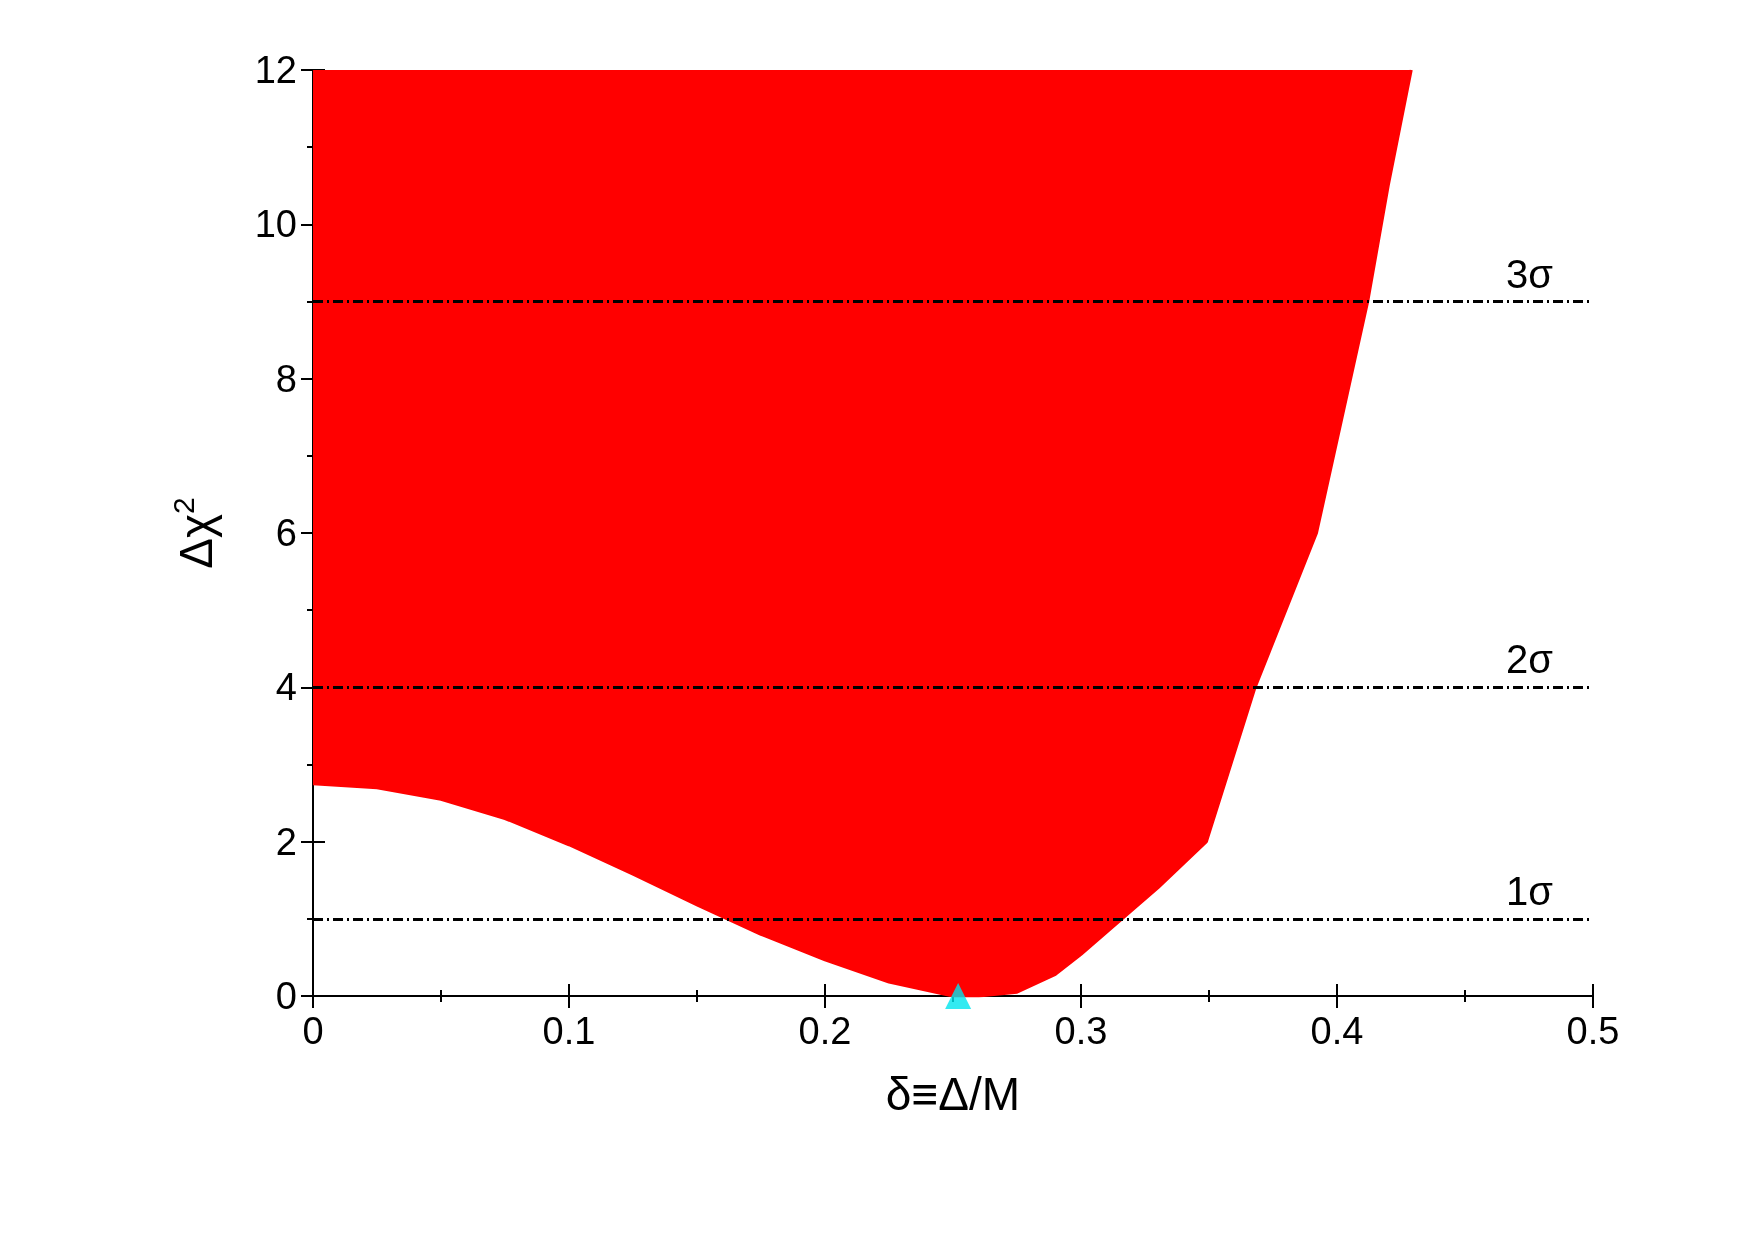 This screenshot has height=1241, width=1754. I want to click on x-tick-label: 0.1, so click(569, 1031).